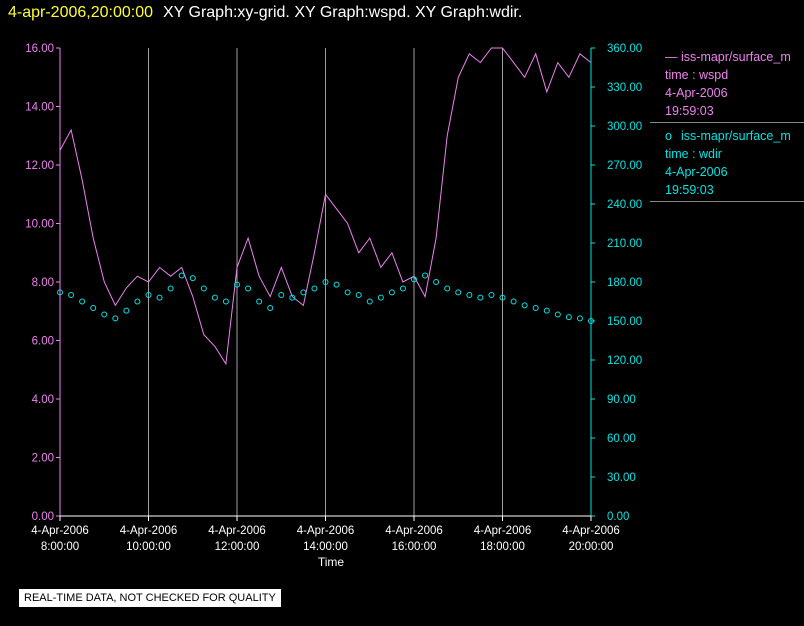 The image size is (804, 626). What do you see at coordinates (60, 547) in the screenshot?
I see `x-tick-label-time: 8:00:00` at bounding box center [60, 547].